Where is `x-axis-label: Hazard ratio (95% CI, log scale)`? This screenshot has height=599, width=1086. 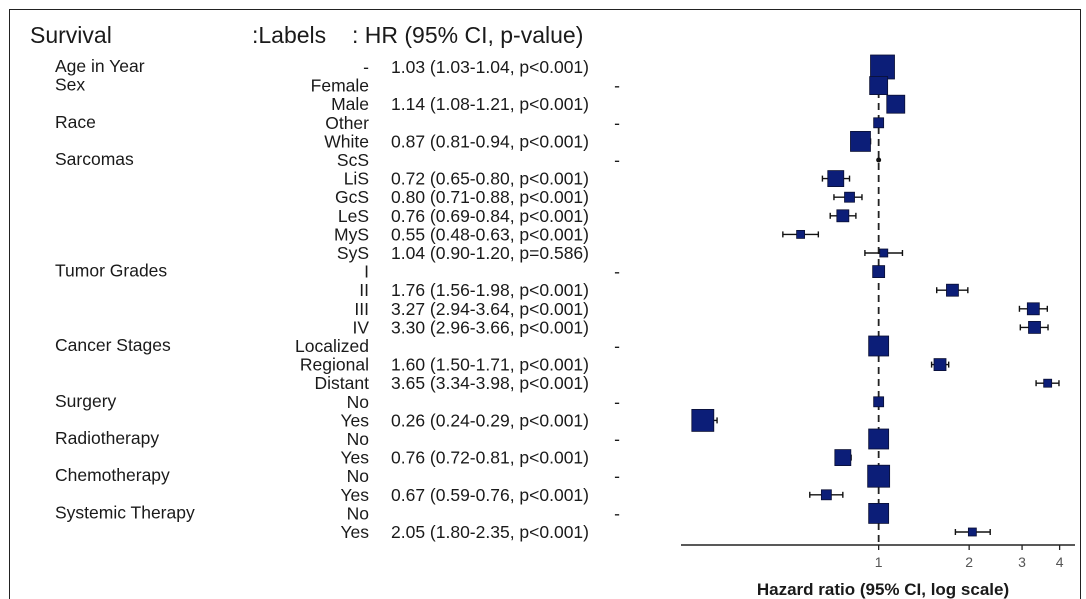
x-axis-label: Hazard ratio (95% CI, log scale) is located at coordinates (883, 589).